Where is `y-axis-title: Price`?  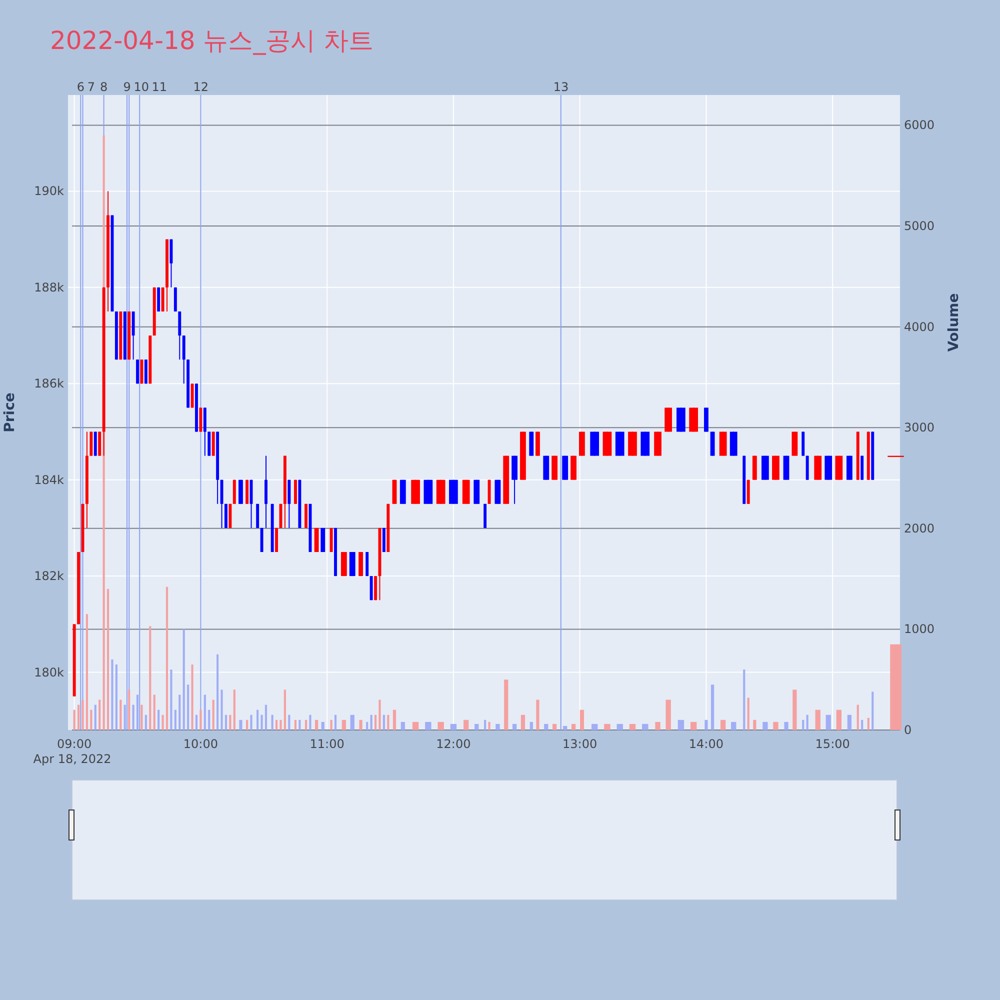
y-axis-title: Price is located at coordinates (10, 412).